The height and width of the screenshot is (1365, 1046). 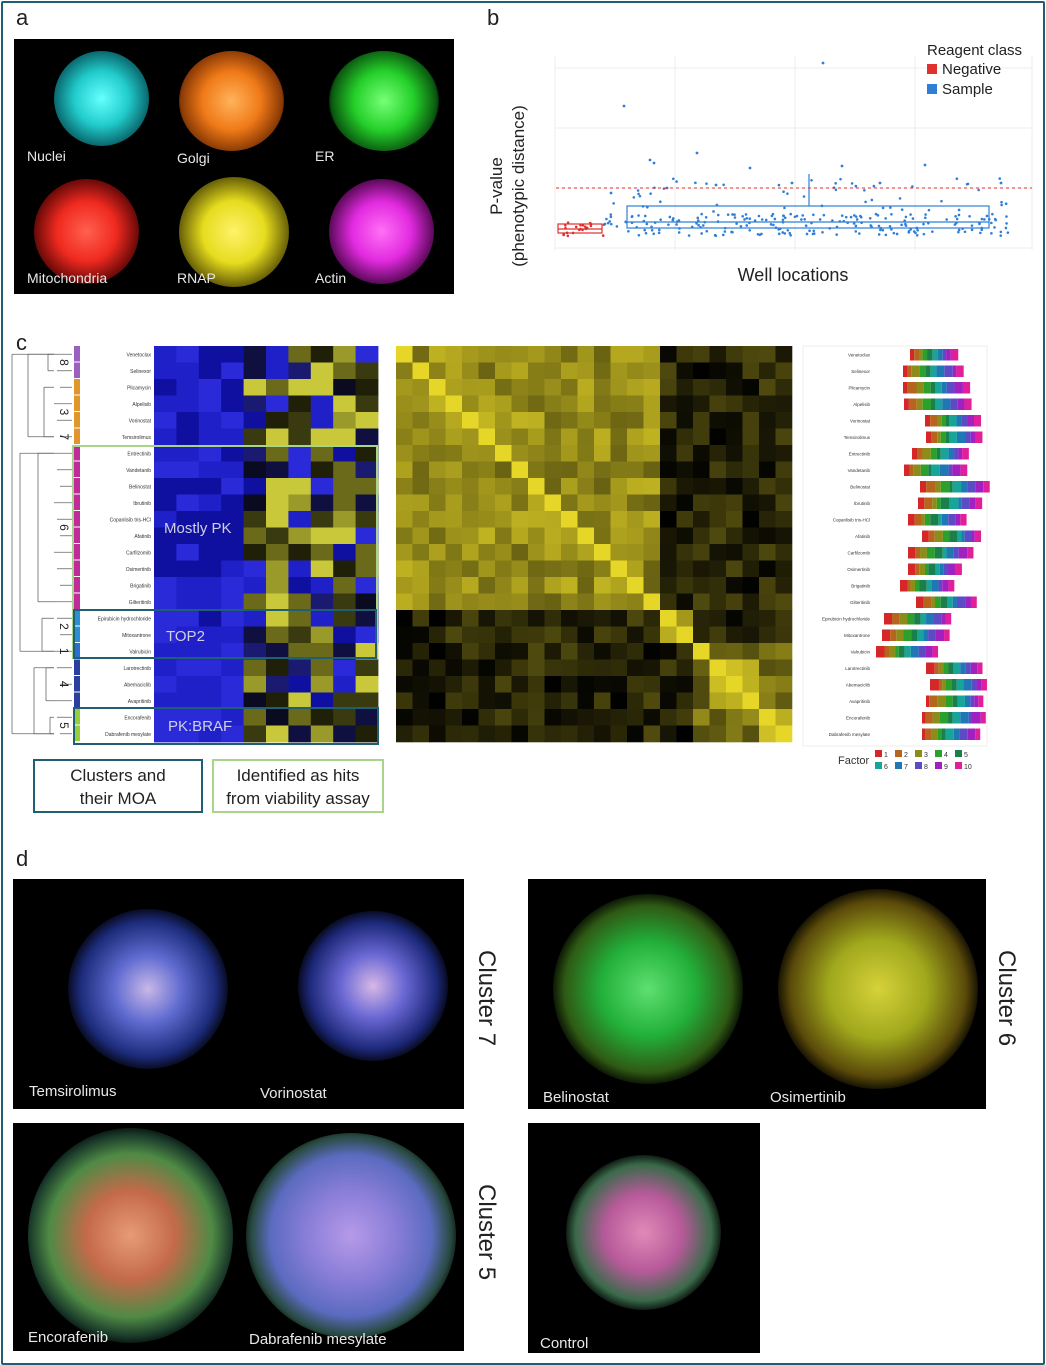 What do you see at coordinates (486, 998) in the screenshot?
I see `cluster-7-label: Cluster 7` at bounding box center [486, 998].